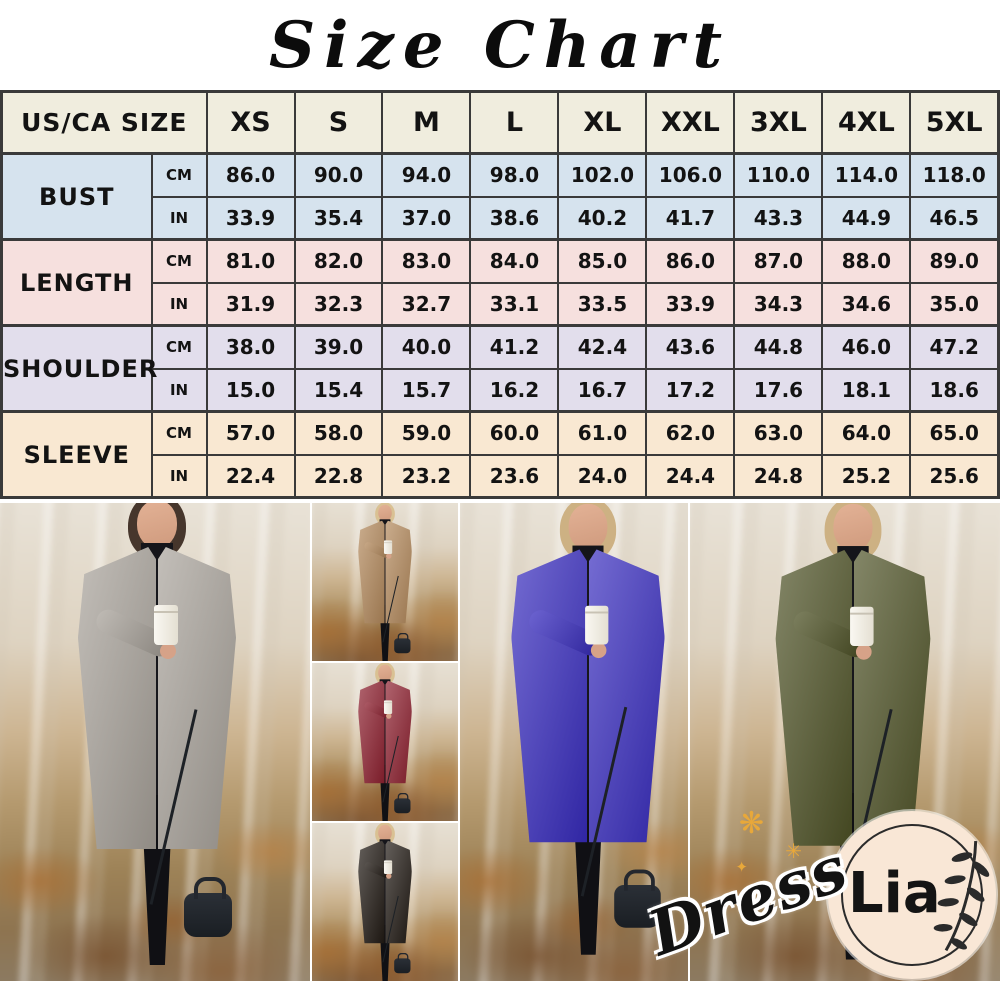  Describe the element at coordinates (250, 390) in the screenshot. I see `size-cell: 15.0` at that location.